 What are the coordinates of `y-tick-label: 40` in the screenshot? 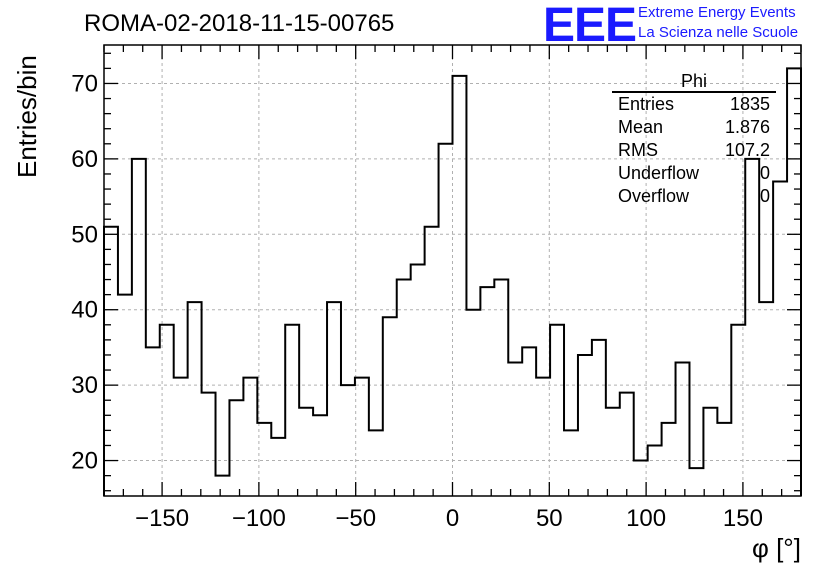 It's located at (84, 310).